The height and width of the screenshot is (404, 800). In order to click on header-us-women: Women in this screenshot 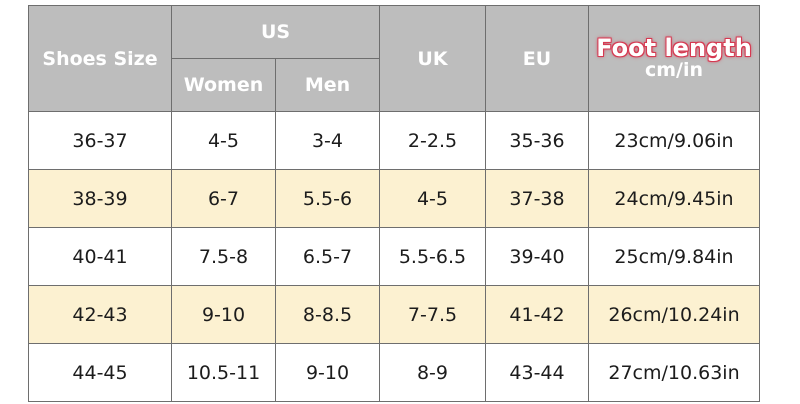, I will do `click(223, 85)`.